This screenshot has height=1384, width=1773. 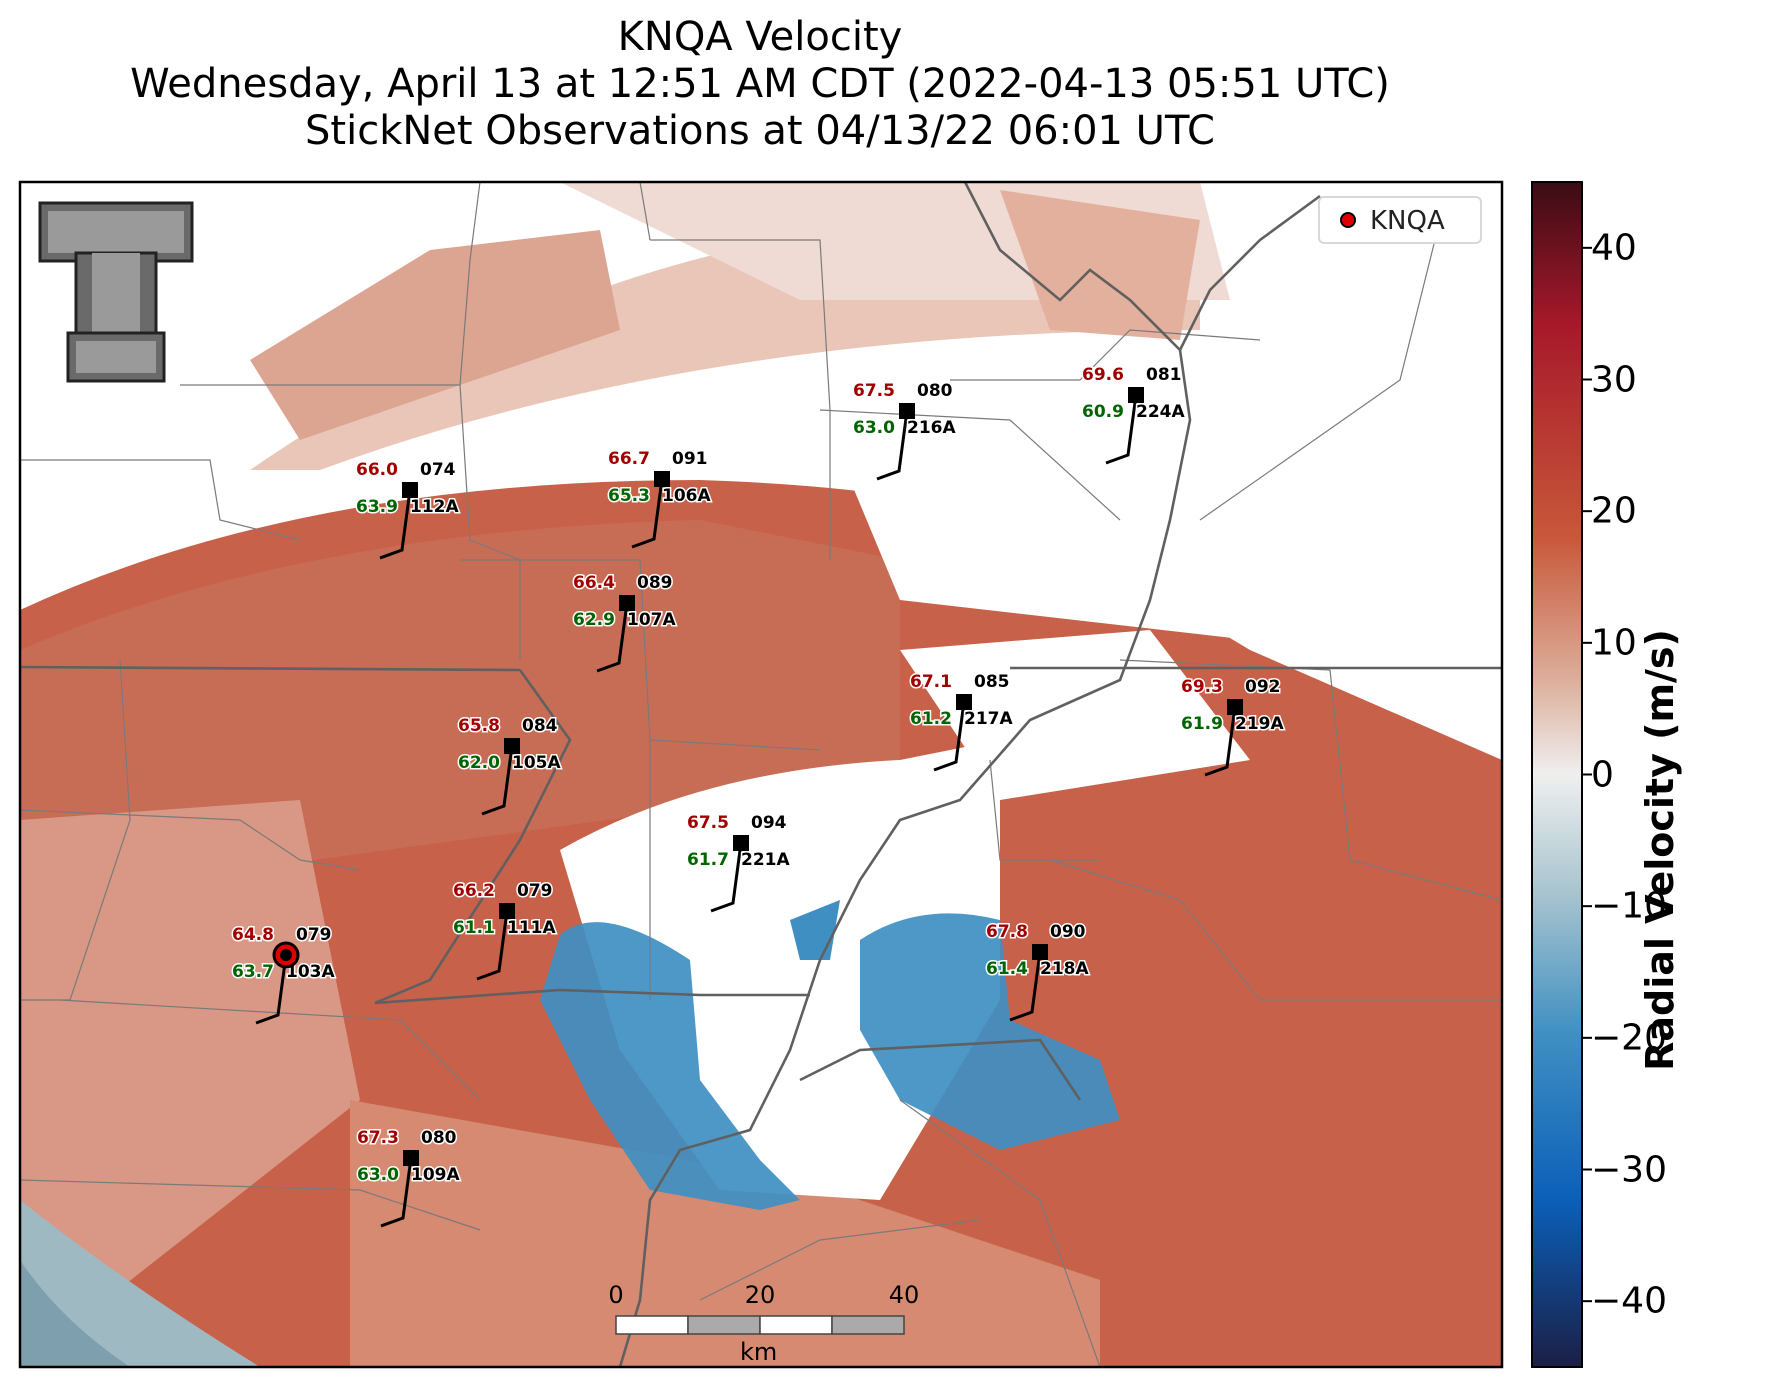 I want to click on station-temperature: 65.8, so click(x=479, y=726).